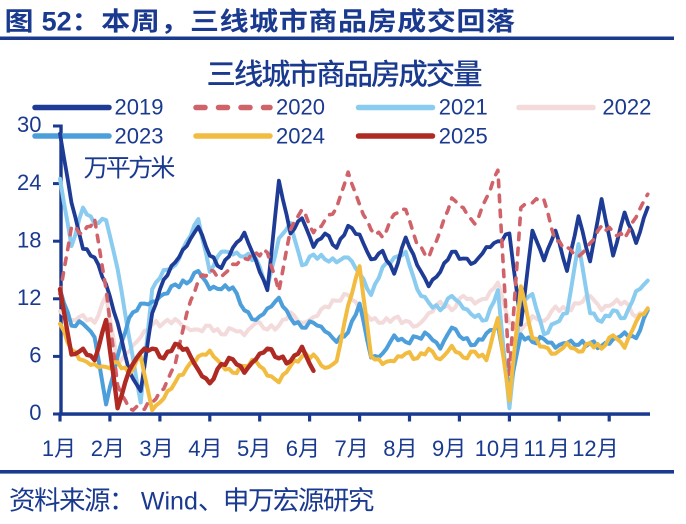 This screenshot has width=686, height=524. What do you see at coordinates (463, 135) in the screenshot?
I see `svg-text: 2025` at bounding box center [463, 135].